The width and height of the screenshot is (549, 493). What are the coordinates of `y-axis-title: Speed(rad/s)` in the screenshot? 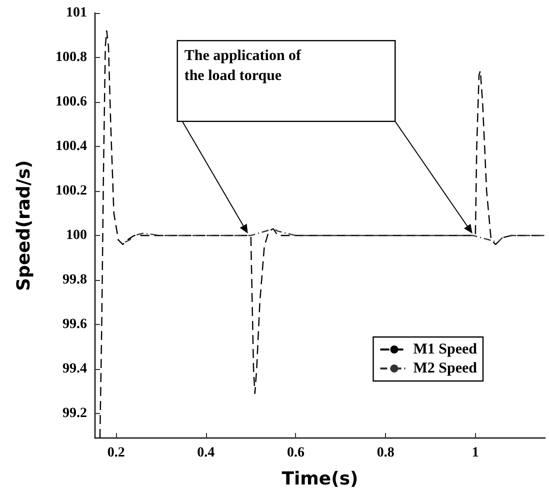 It's located at (24, 225).